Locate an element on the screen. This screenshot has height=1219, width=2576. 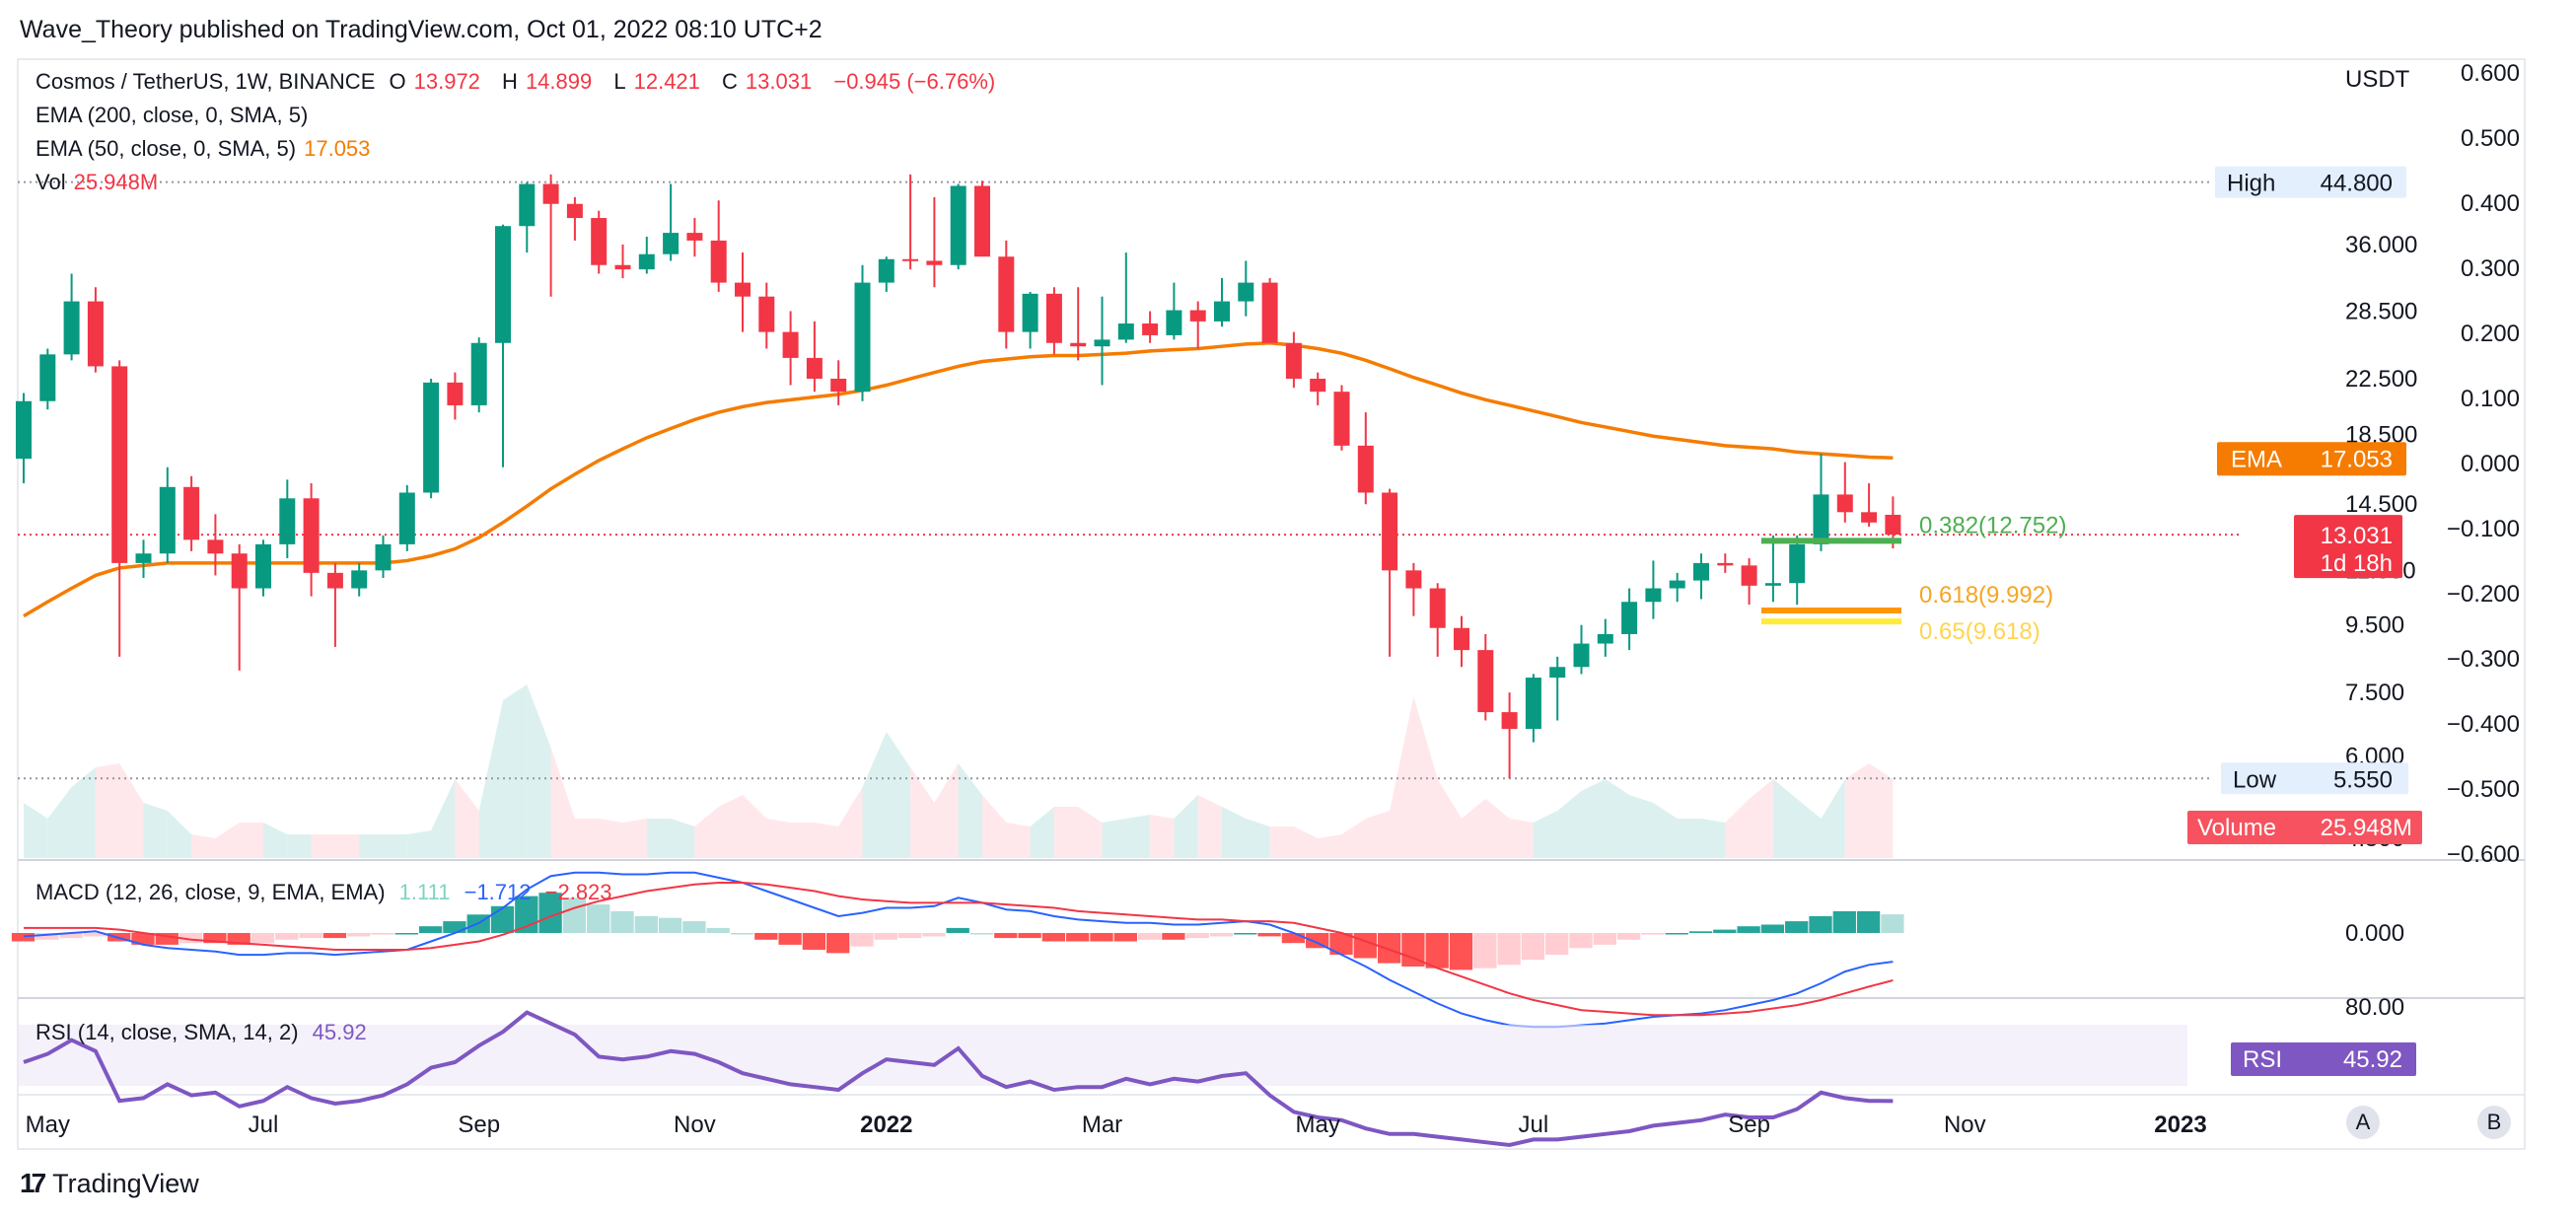
b-scale-button: B is located at coordinates (2494, 1122).